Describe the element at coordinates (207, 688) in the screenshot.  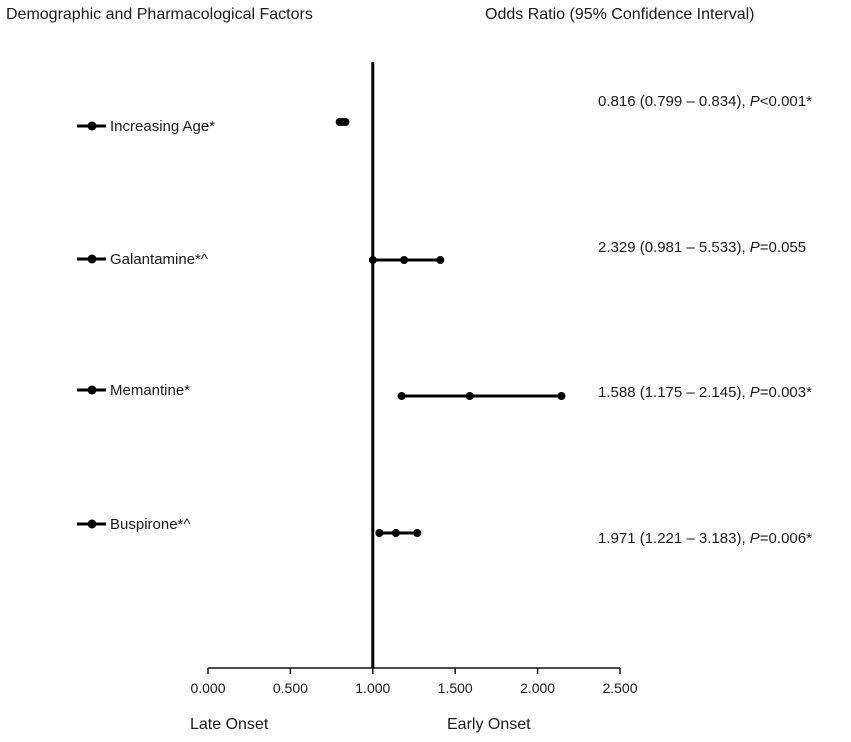
I see `x-tick-label: 0.000` at that location.